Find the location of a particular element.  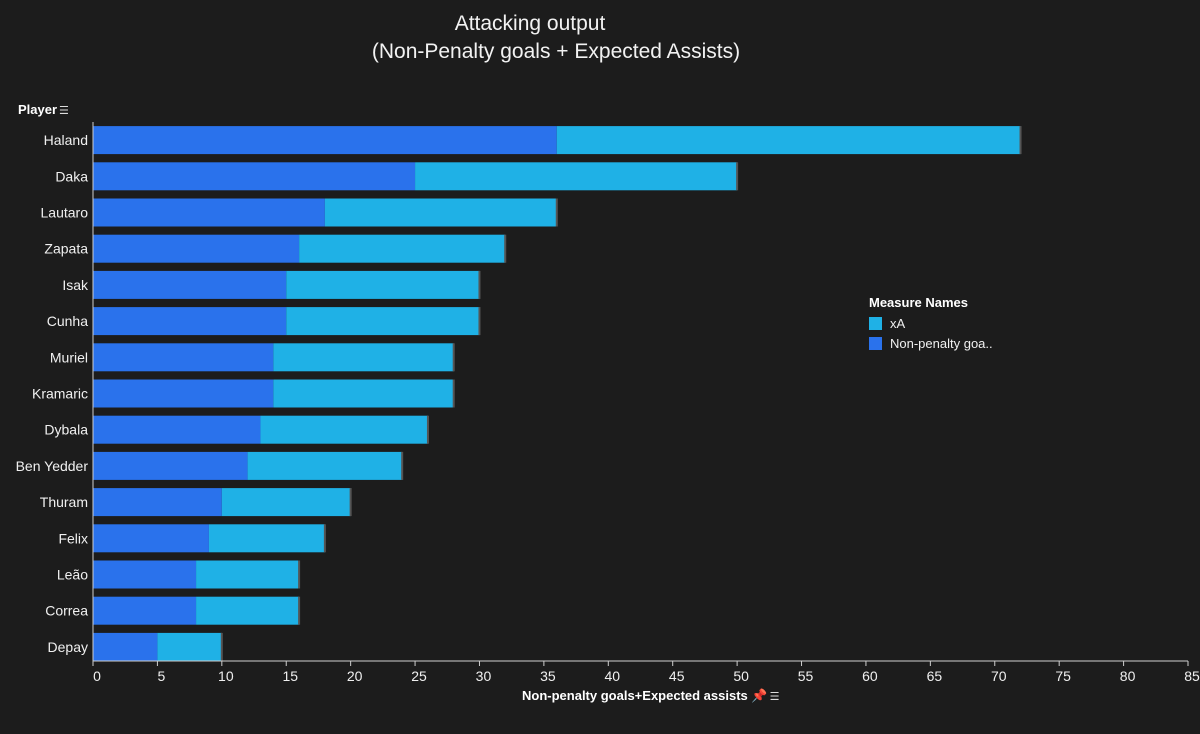

category-label: Isak is located at coordinates (75, 285).